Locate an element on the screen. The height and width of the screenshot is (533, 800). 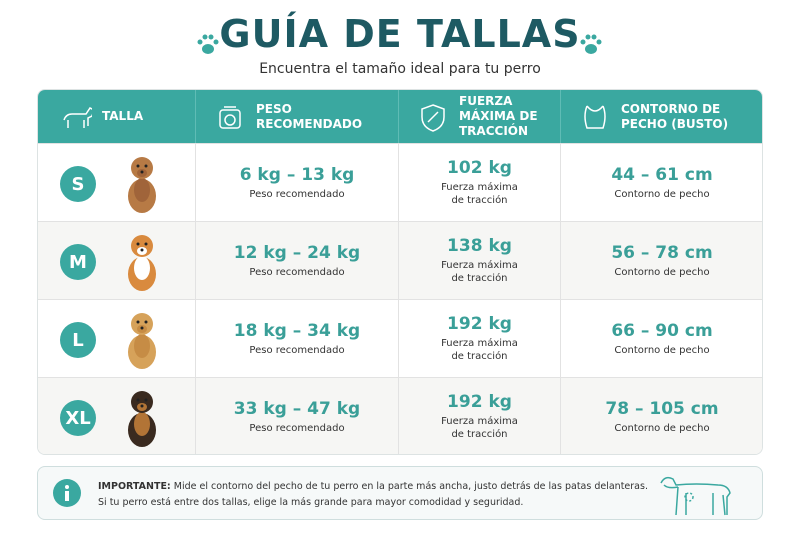
info-icon is located at coordinates (67, 493).